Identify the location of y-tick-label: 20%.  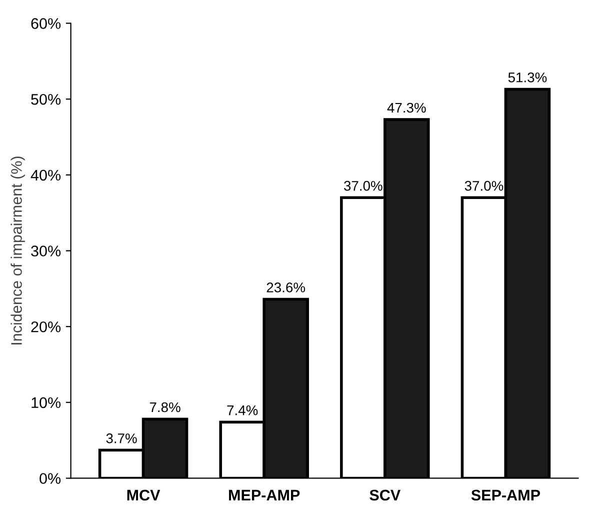
(46, 326).